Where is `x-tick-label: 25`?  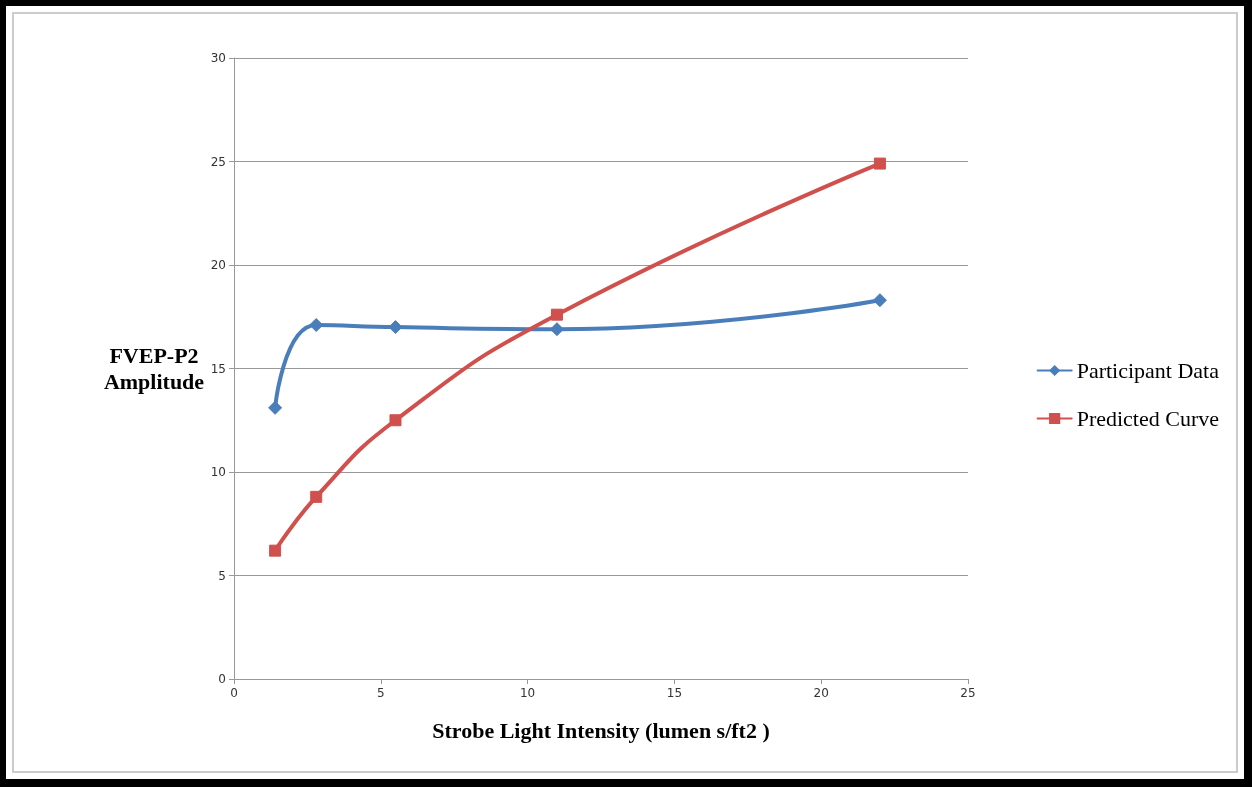 x-tick-label: 25 is located at coordinates (968, 693).